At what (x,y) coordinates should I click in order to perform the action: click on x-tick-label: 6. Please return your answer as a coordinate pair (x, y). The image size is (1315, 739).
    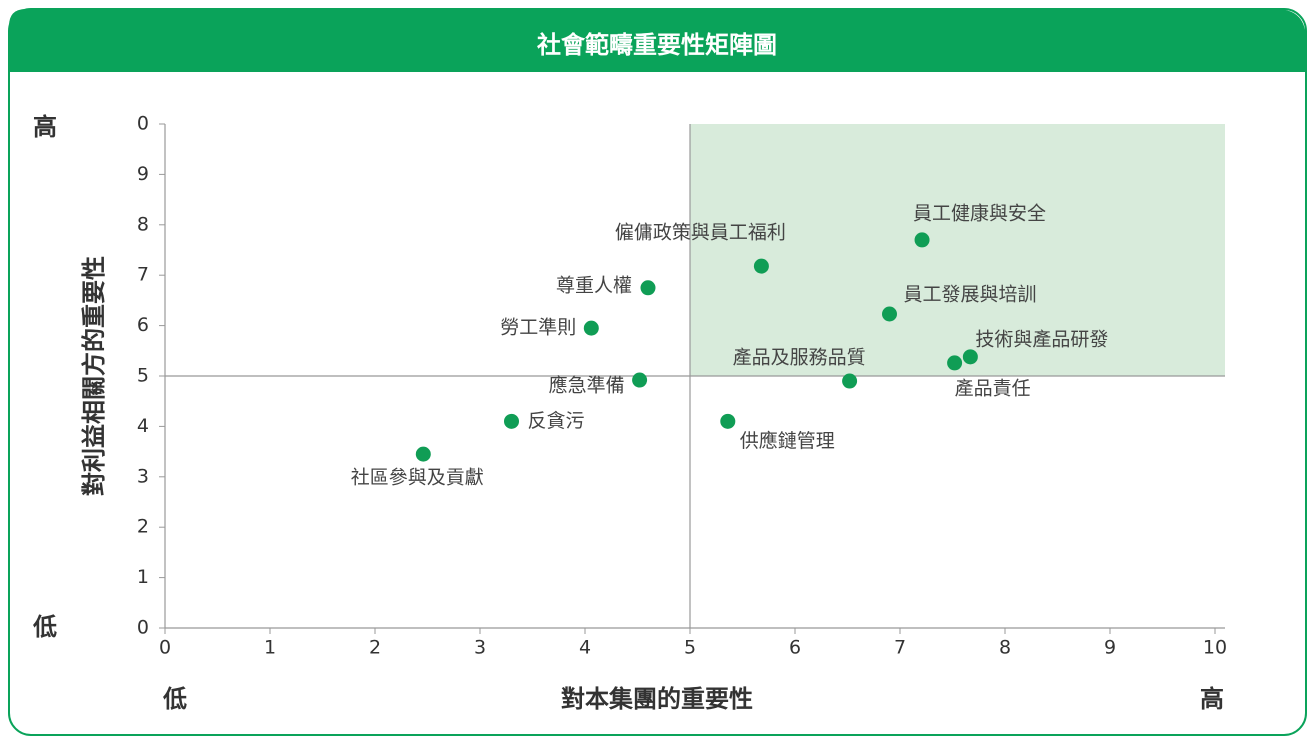
    Looking at the image, I should click on (795, 648).